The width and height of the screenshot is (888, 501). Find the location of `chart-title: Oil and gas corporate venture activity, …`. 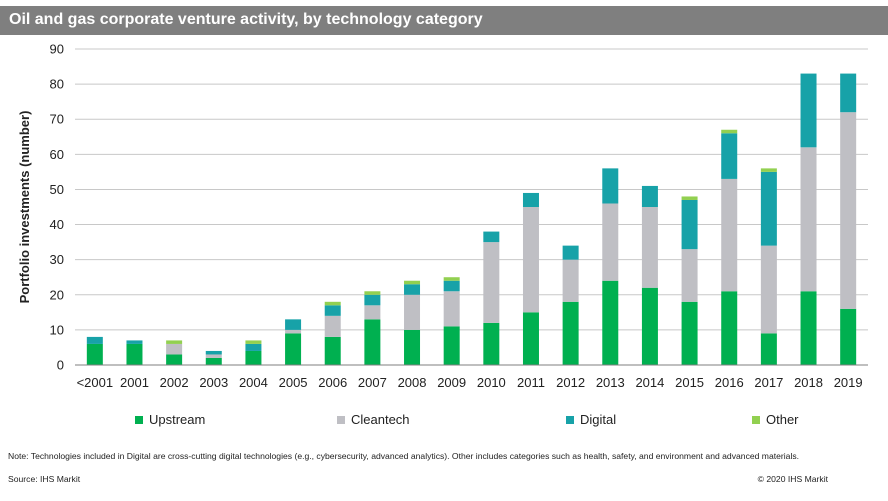

chart-title: Oil and gas corporate venture activity, … is located at coordinates (246, 19).